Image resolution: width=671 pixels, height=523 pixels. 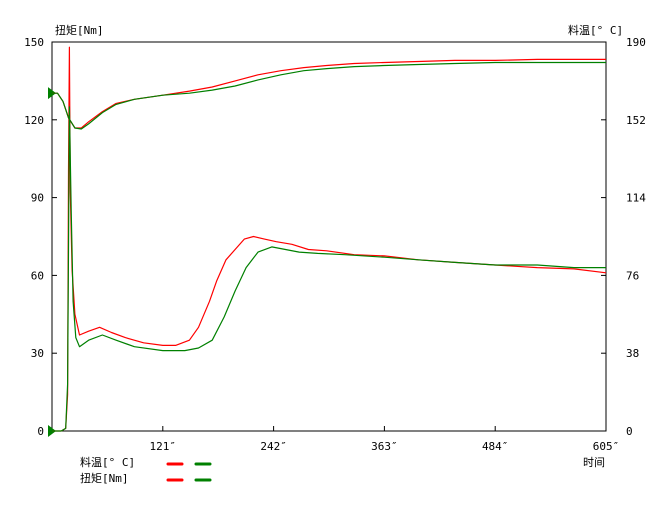 I want to click on right-axis-tick-label: 38, so click(x=632, y=353).